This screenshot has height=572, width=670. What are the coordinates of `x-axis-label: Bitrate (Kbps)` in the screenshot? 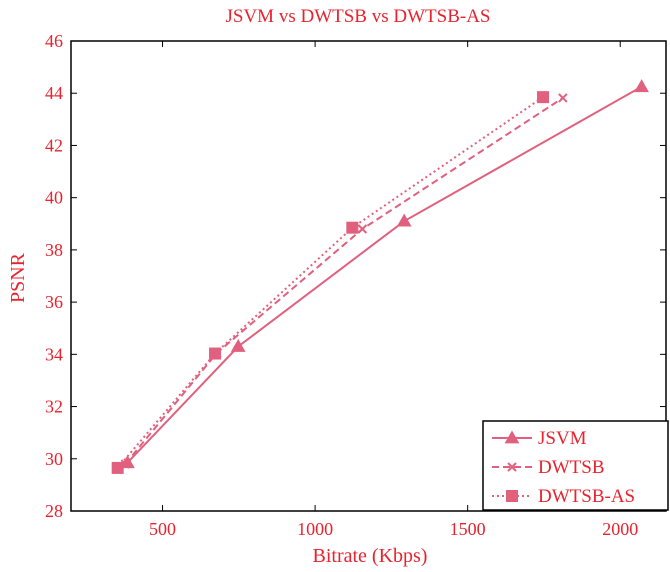 It's located at (370, 556).